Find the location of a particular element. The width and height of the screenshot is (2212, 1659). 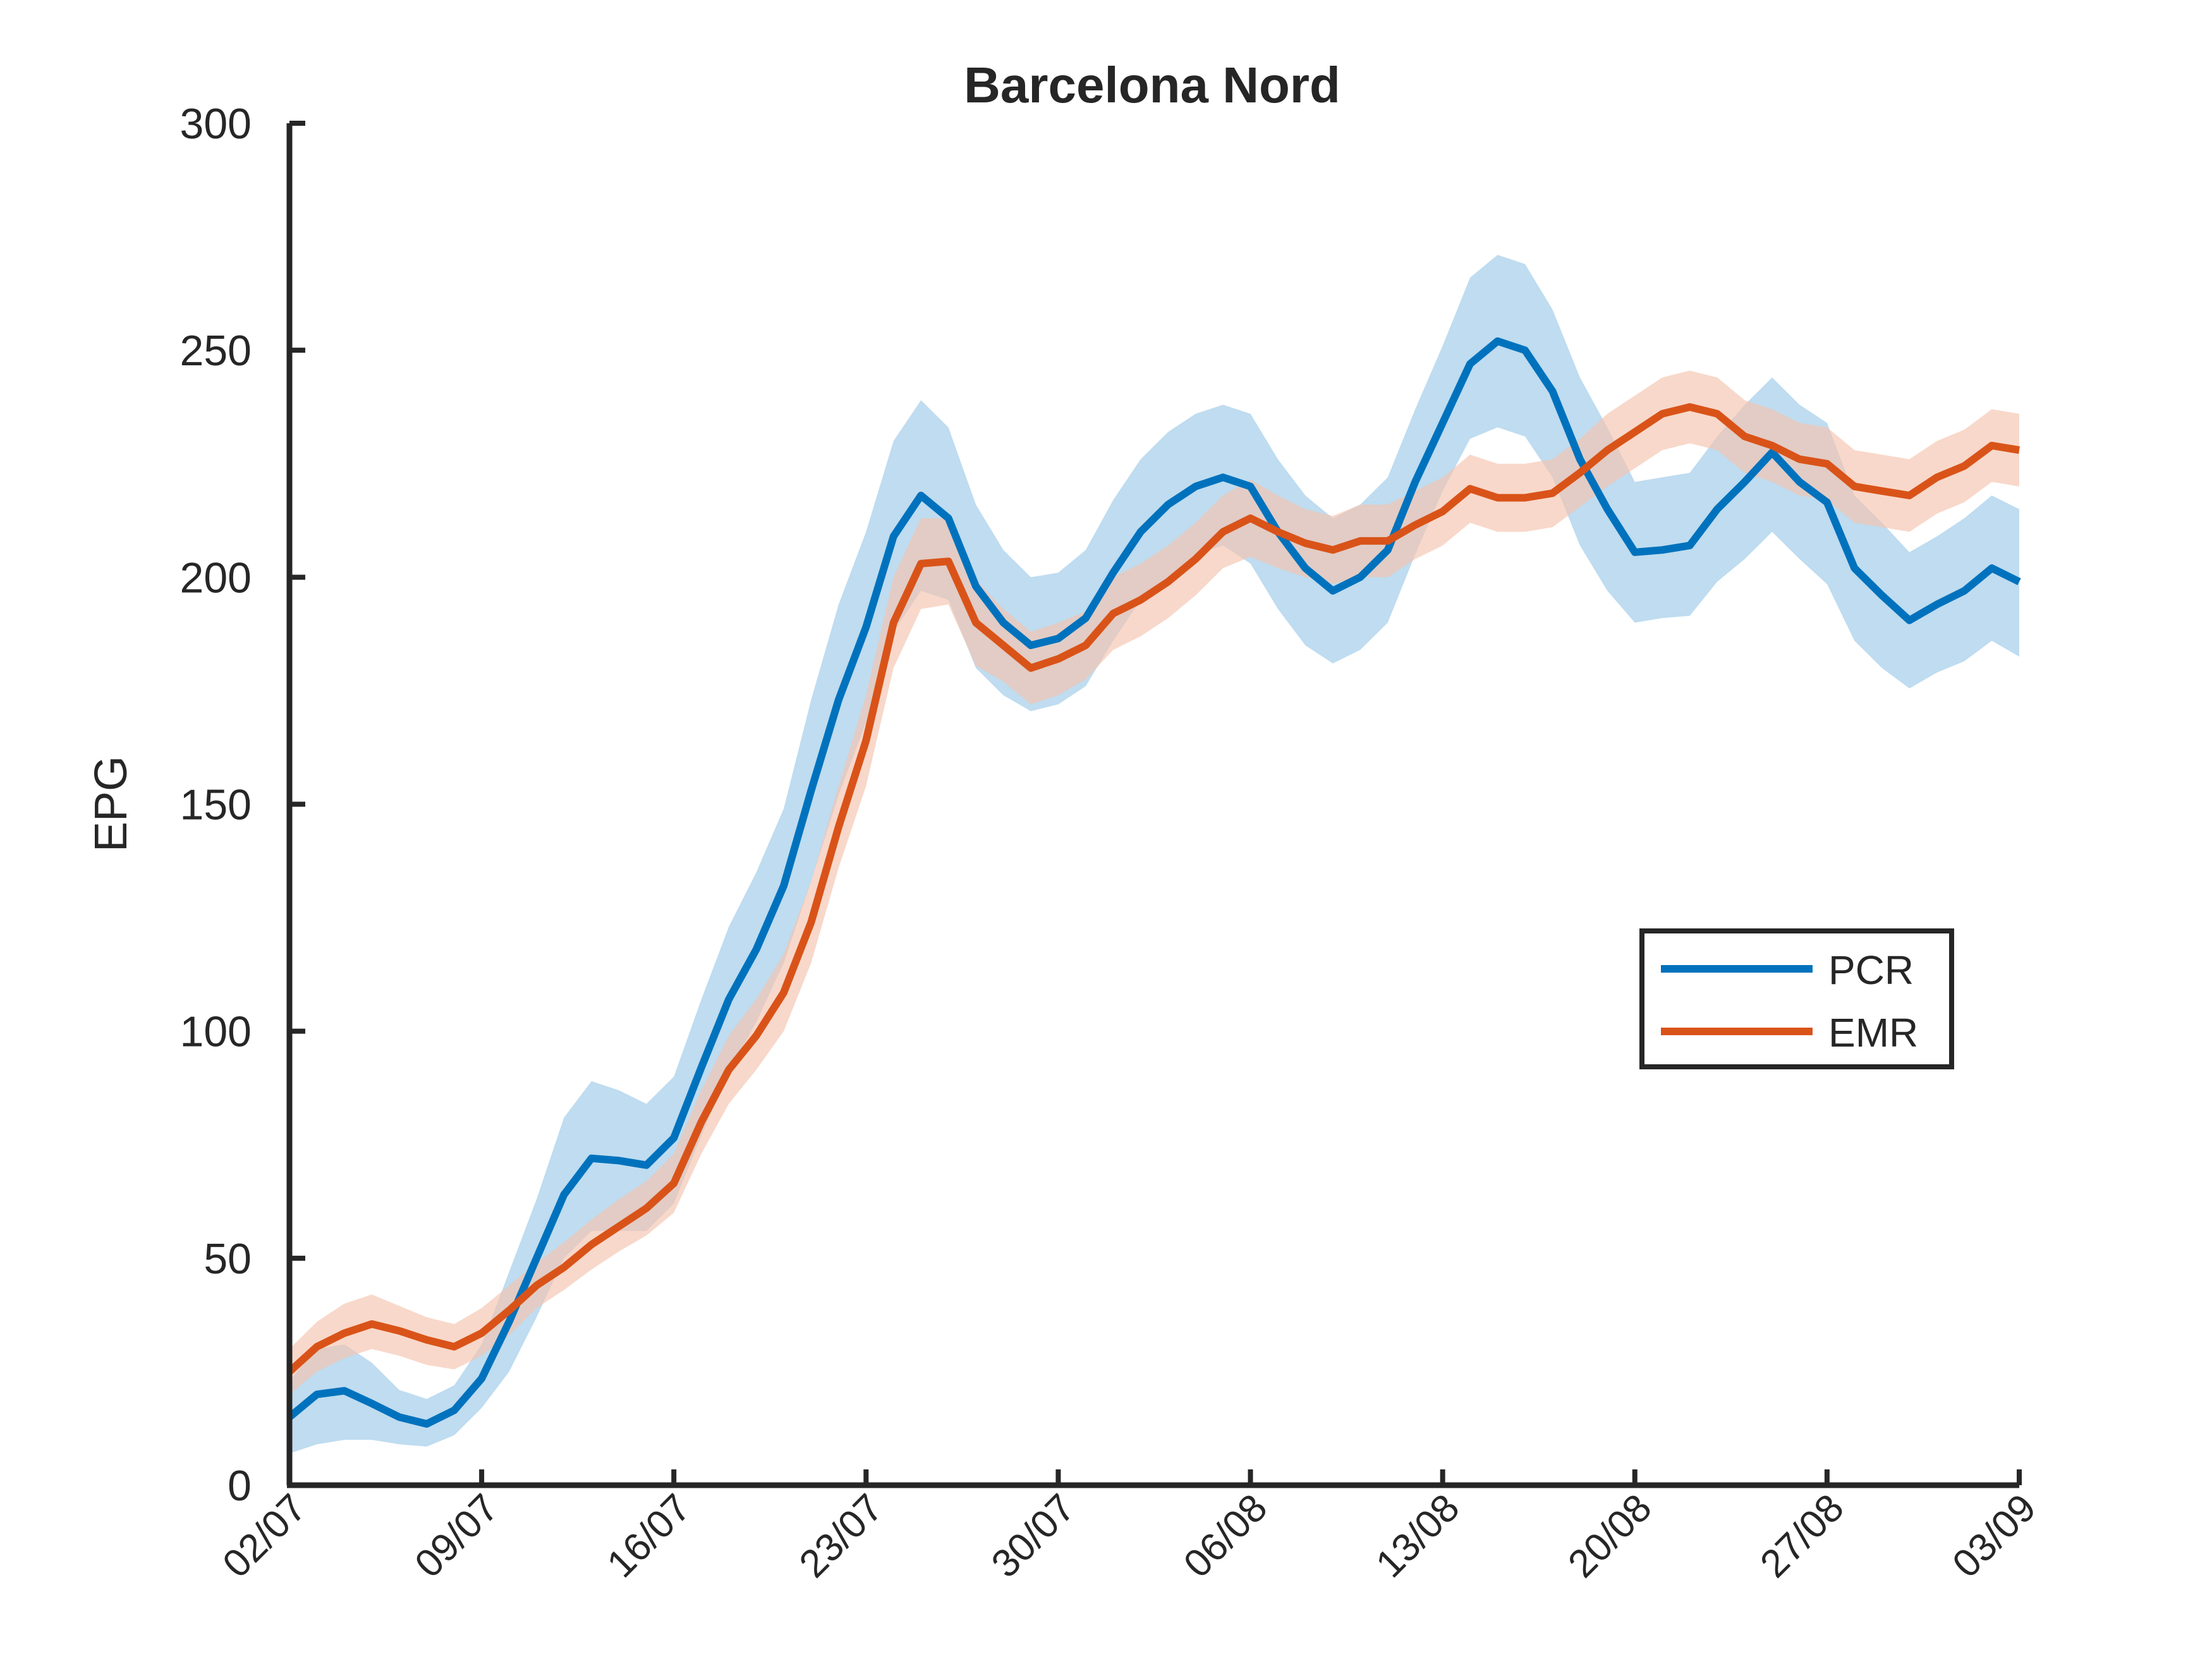

y-tick-label: 50 is located at coordinates (228, 1259).